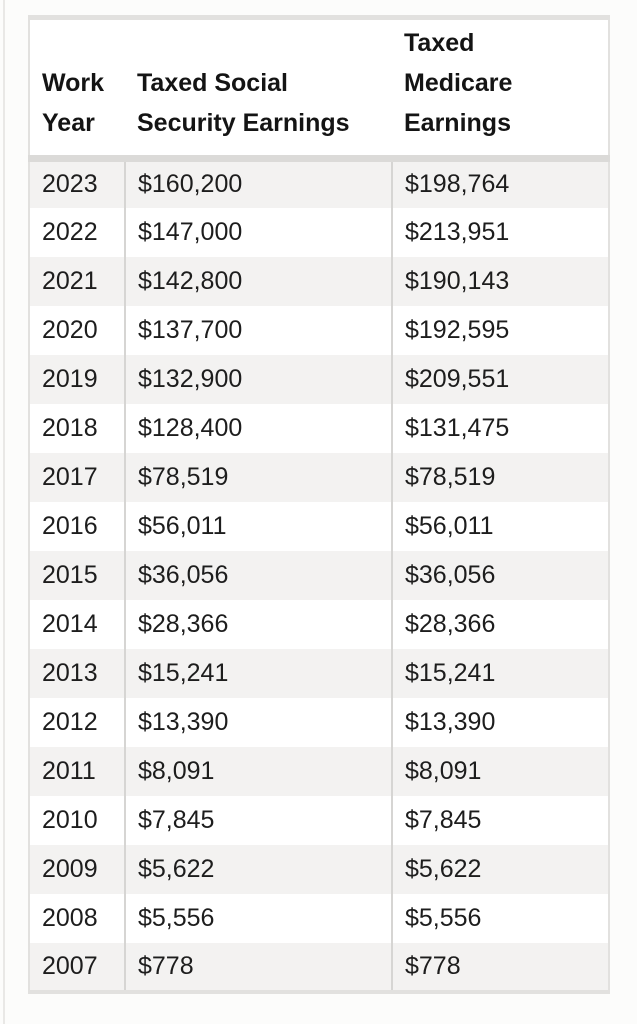 The image size is (637, 1024). What do you see at coordinates (70, 672) in the screenshot?
I see `work-year-cell: 2013` at bounding box center [70, 672].